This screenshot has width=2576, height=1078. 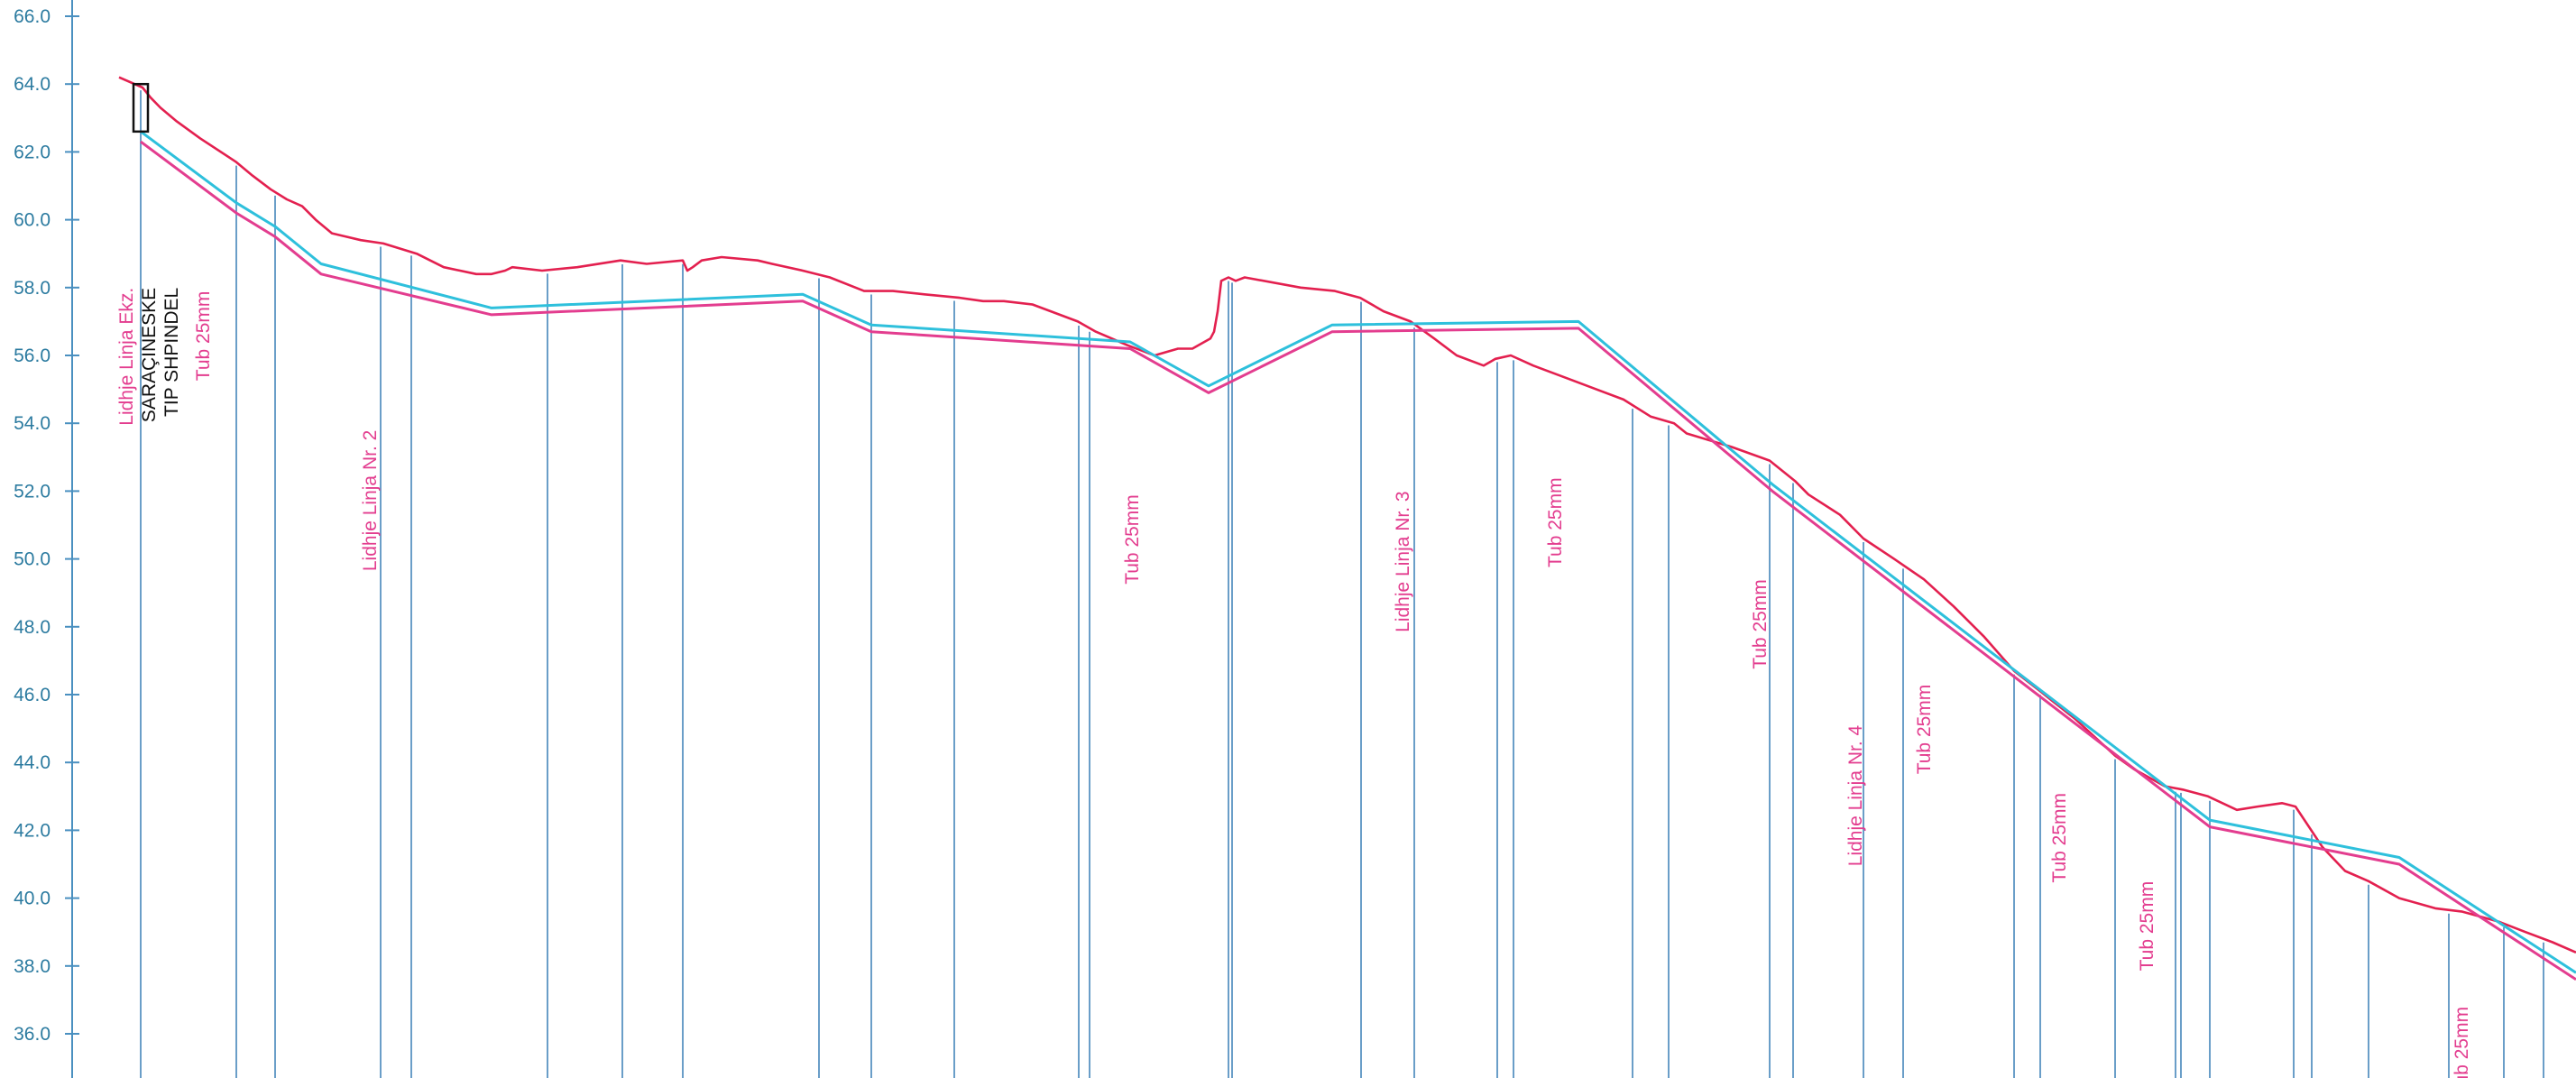 I want to click on y-tick-label: 46.0, so click(x=32, y=695).